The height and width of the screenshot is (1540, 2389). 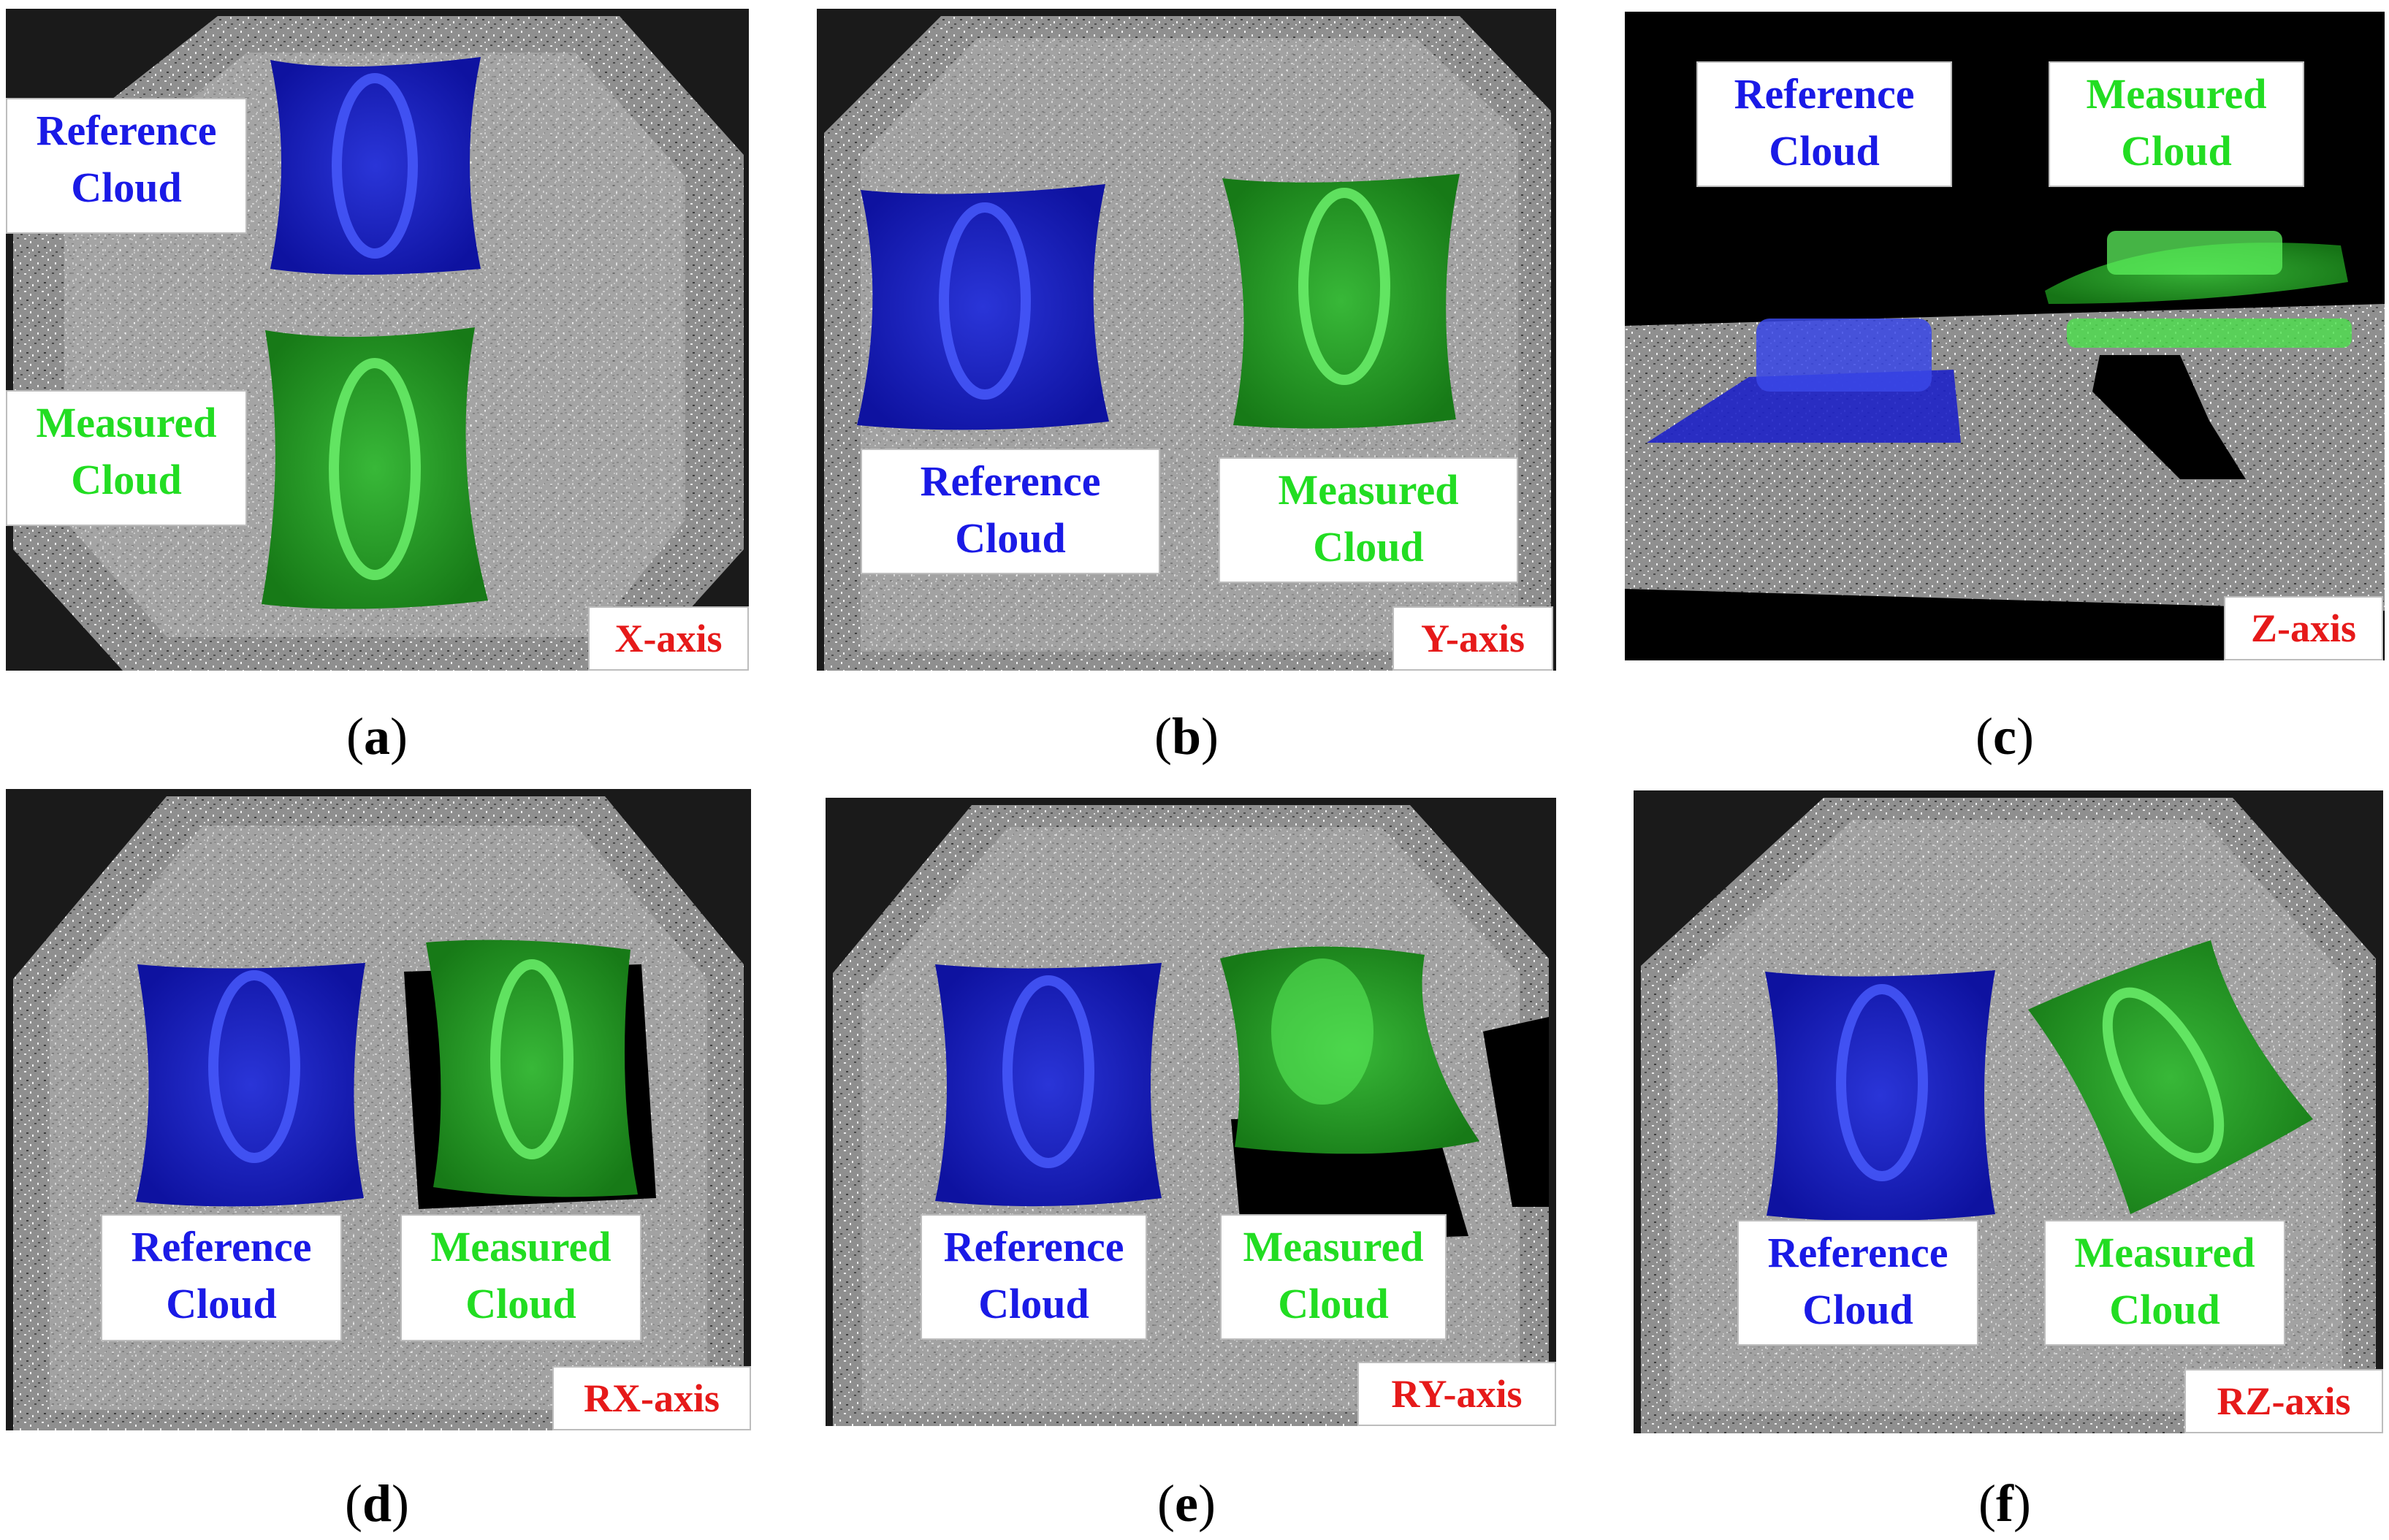 I want to click on axis-label: X-axis, so click(x=668, y=638).